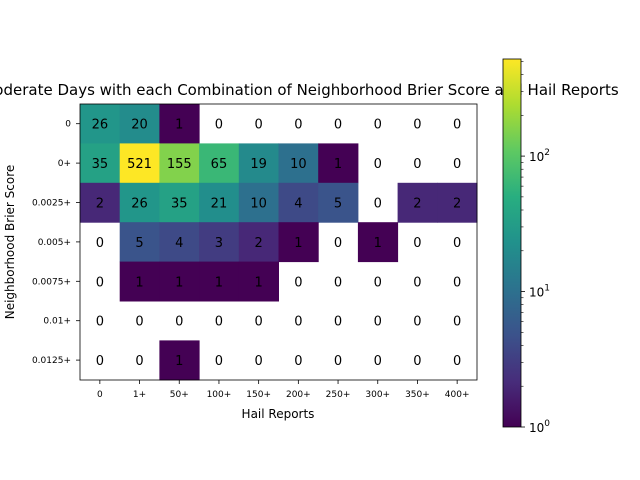  What do you see at coordinates (51, 204) in the screenshot?
I see `y-tick-label: 0.0025+` at bounding box center [51, 204].